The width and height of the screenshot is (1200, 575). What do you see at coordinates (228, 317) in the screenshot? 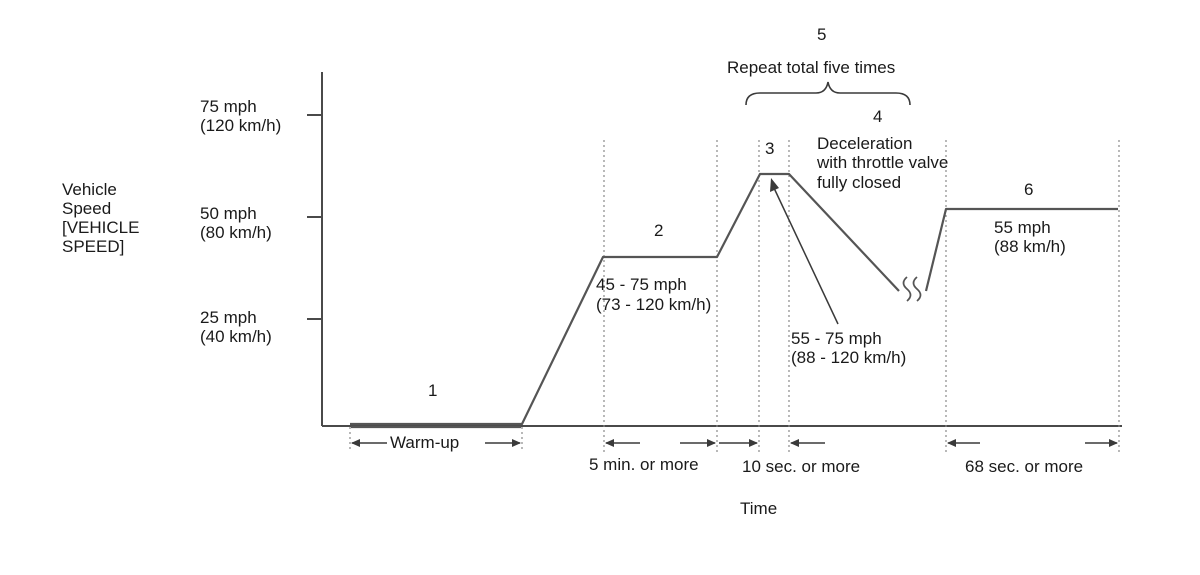
I see `y-tick-label-25-mph: 25 mph` at bounding box center [228, 317].